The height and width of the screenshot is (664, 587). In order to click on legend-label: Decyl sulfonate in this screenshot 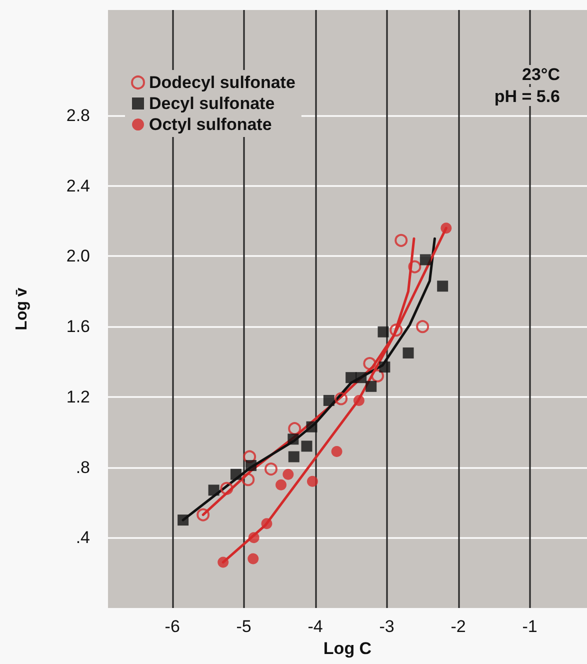, I will do `click(212, 103)`.